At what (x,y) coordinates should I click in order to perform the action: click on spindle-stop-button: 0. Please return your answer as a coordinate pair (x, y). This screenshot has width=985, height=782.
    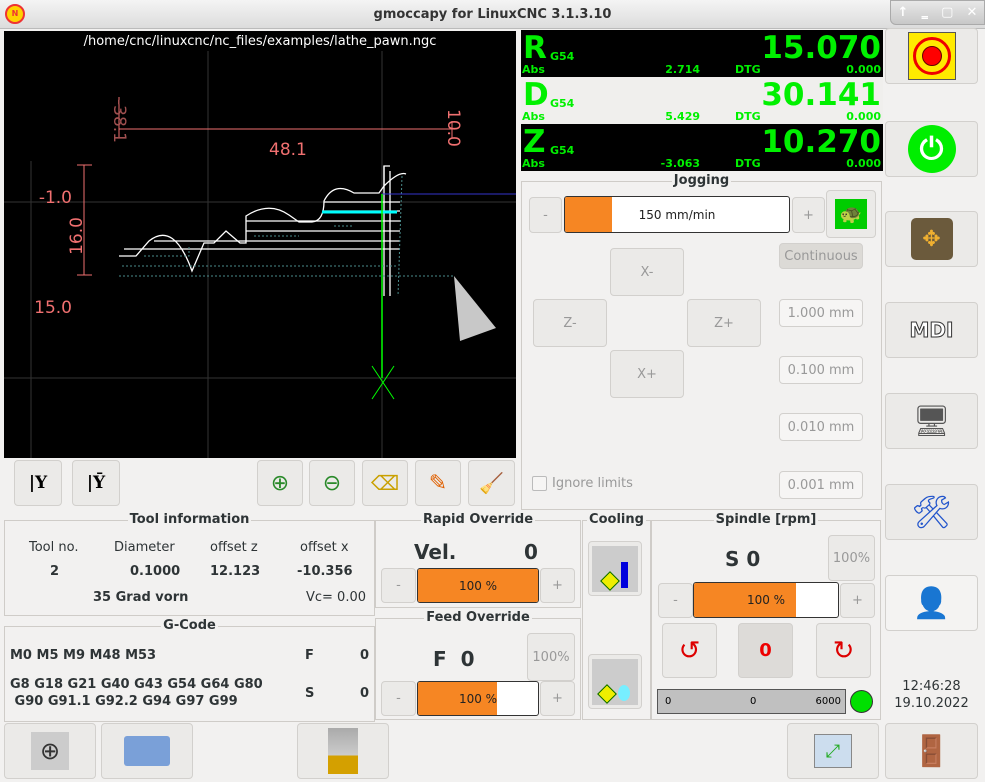
    Looking at the image, I should click on (765, 650).